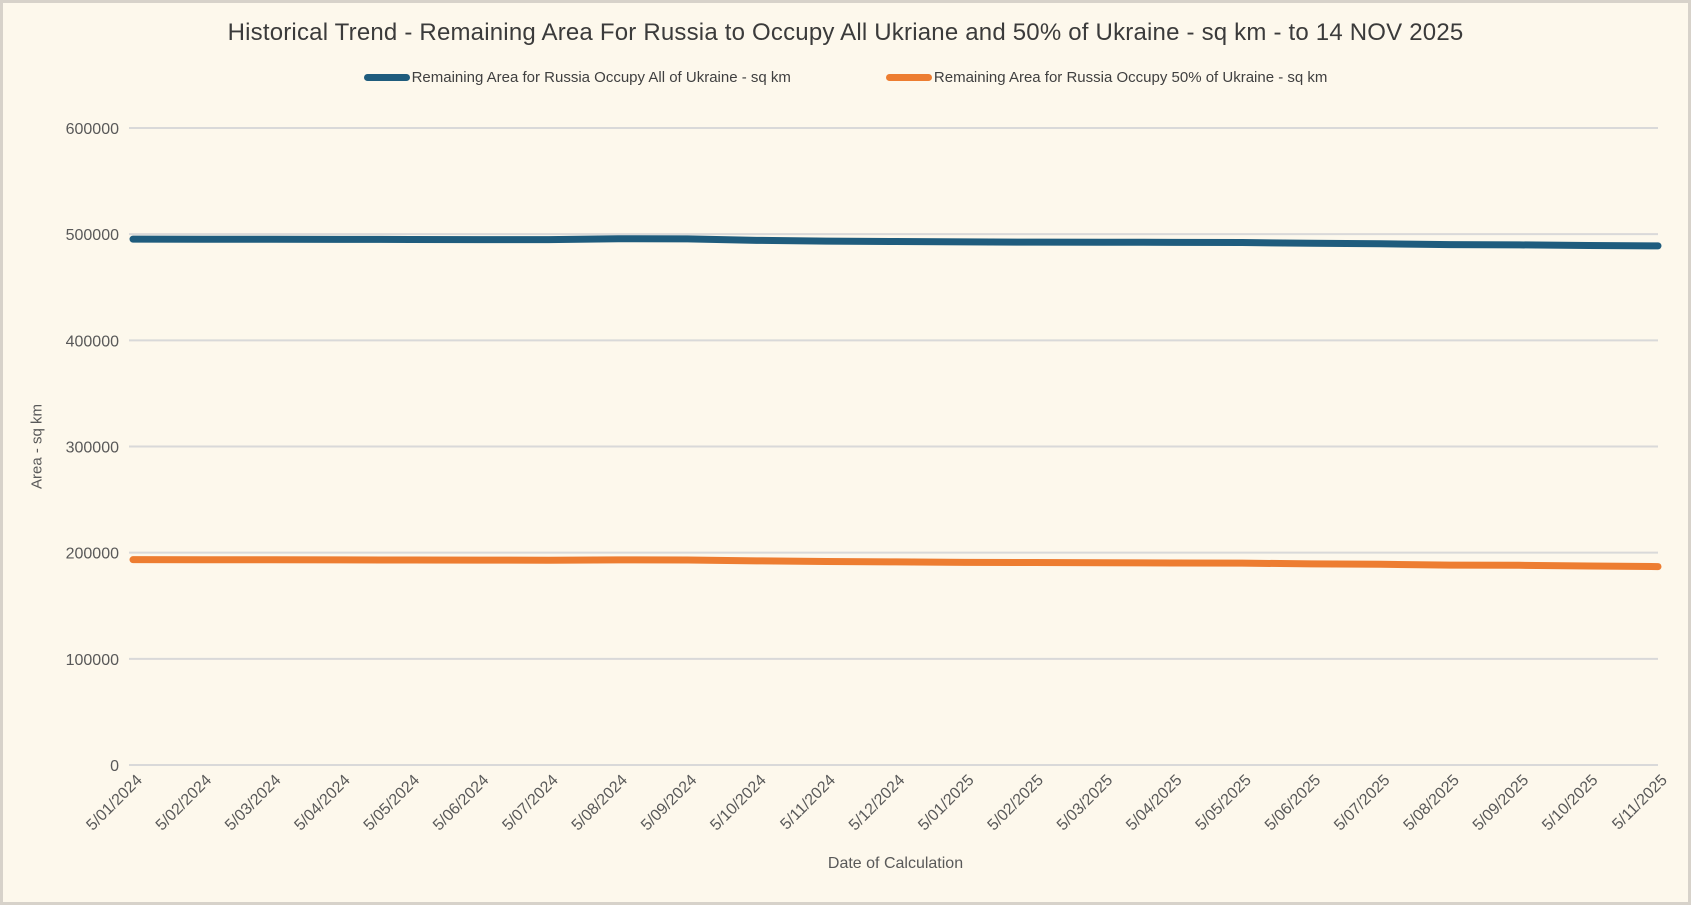  What do you see at coordinates (92, 129) in the screenshot?
I see `y-tick-label: 600000` at bounding box center [92, 129].